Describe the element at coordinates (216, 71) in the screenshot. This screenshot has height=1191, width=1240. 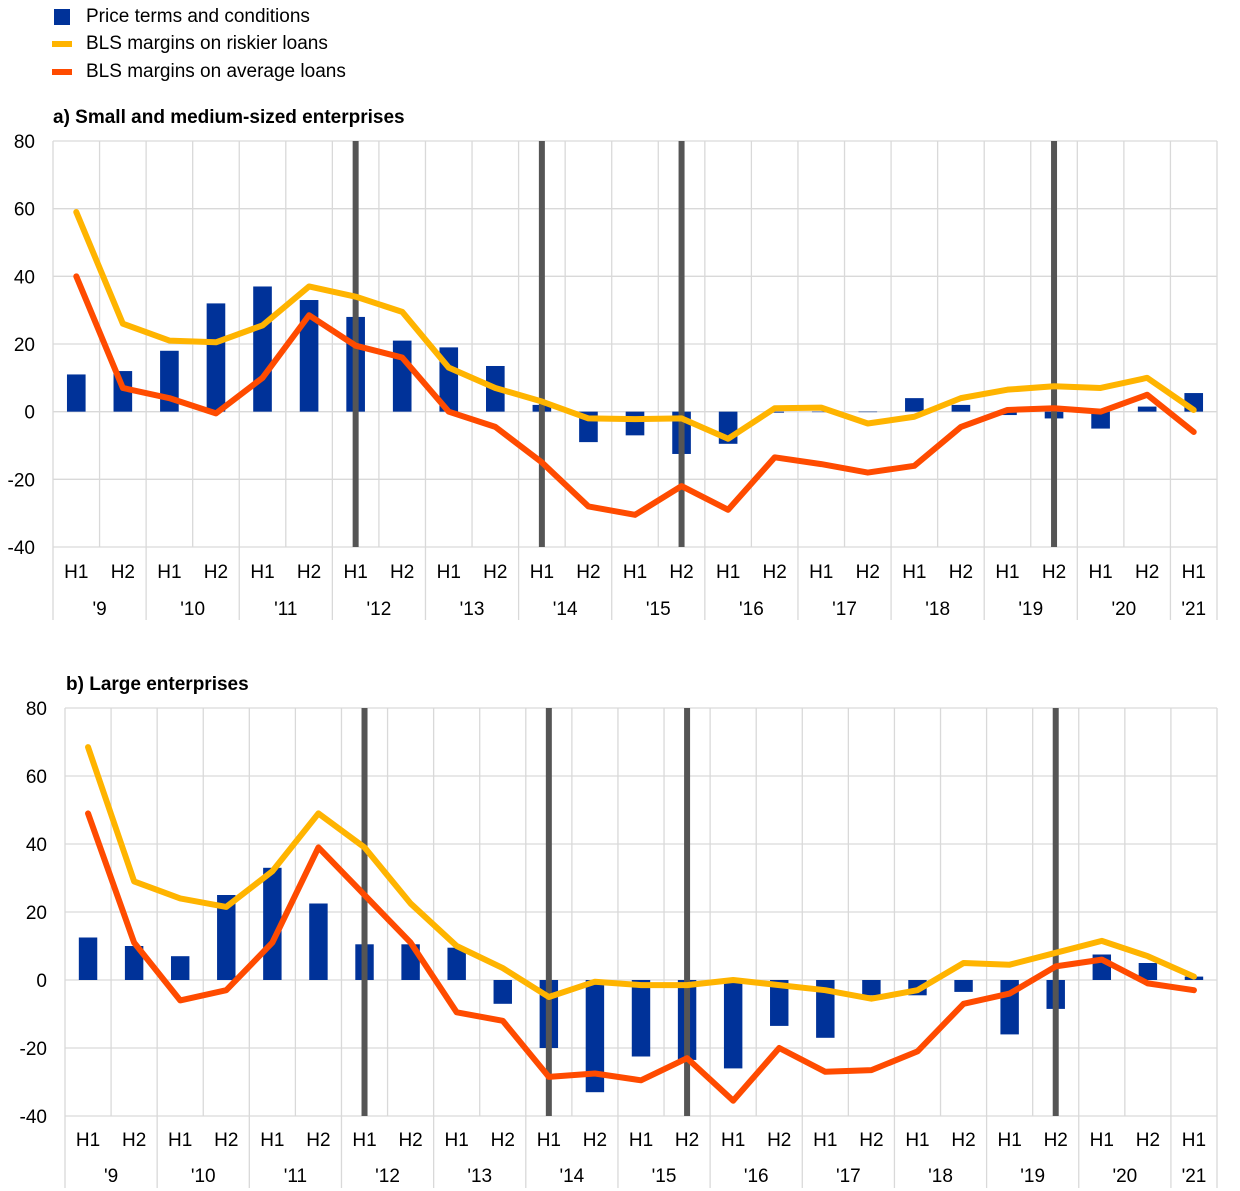
I see `legend-label: BLS margins on average loans` at that location.